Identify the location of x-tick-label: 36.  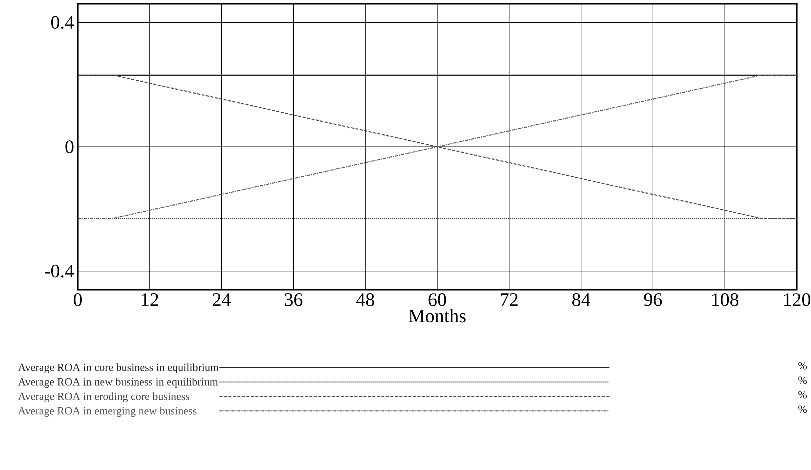
(294, 300).